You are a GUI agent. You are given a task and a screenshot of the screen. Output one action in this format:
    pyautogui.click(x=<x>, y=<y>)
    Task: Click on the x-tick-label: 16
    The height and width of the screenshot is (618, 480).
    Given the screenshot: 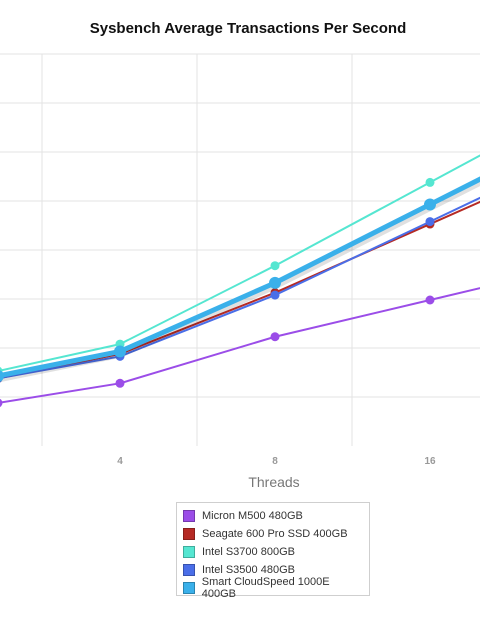 What is the action you would take?
    pyautogui.click(x=430, y=461)
    